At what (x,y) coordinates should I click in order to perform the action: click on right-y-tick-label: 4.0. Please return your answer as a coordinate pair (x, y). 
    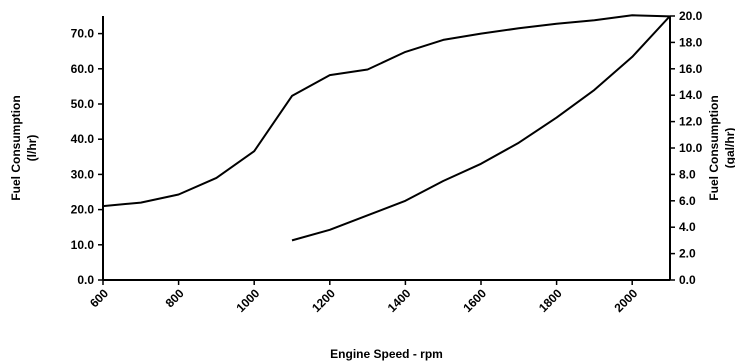
    Looking at the image, I should click on (687, 227).